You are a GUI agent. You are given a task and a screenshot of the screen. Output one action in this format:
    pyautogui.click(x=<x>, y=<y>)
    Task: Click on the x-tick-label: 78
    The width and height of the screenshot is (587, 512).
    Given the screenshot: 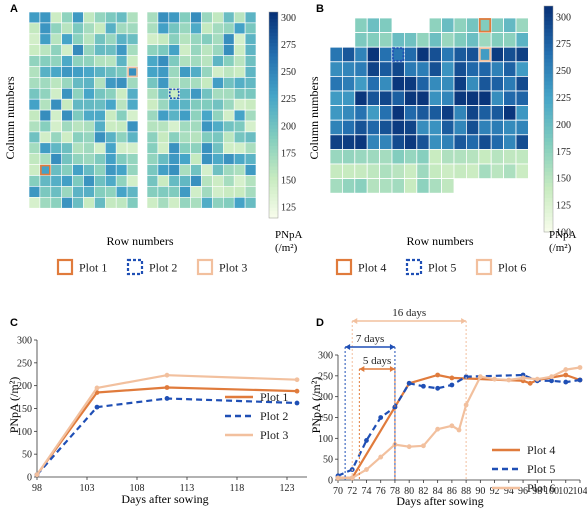 What is the action you would take?
    pyautogui.click(x=395, y=491)
    